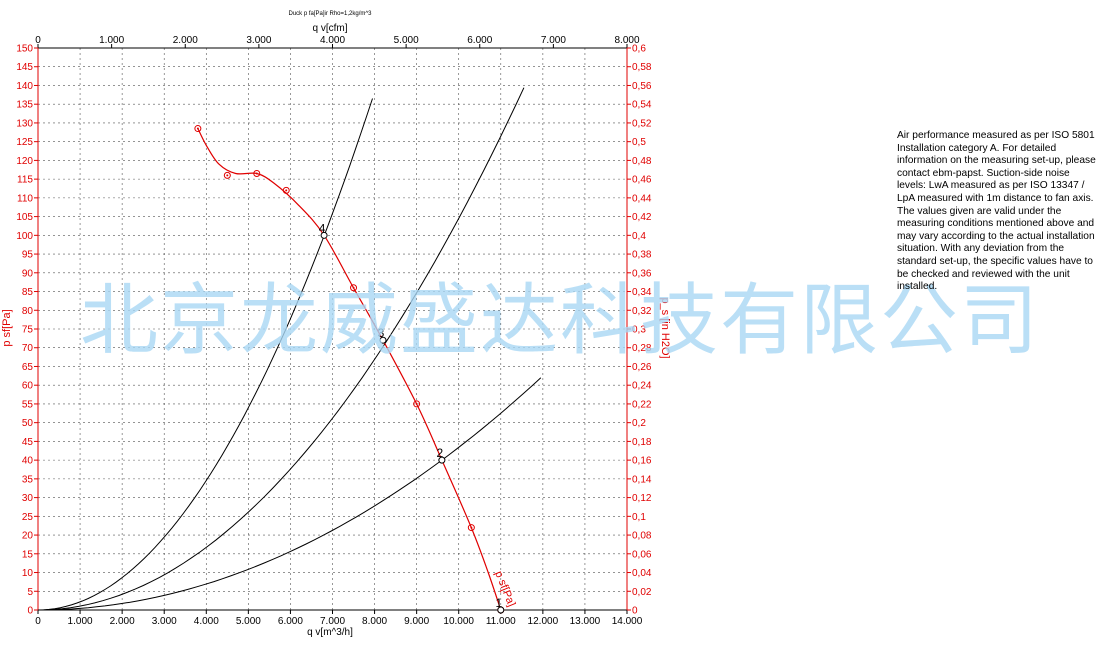 The image size is (1099, 648). Describe the element at coordinates (642, 161) in the screenshot. I see `y2-tick-label: 0,48` at that location.